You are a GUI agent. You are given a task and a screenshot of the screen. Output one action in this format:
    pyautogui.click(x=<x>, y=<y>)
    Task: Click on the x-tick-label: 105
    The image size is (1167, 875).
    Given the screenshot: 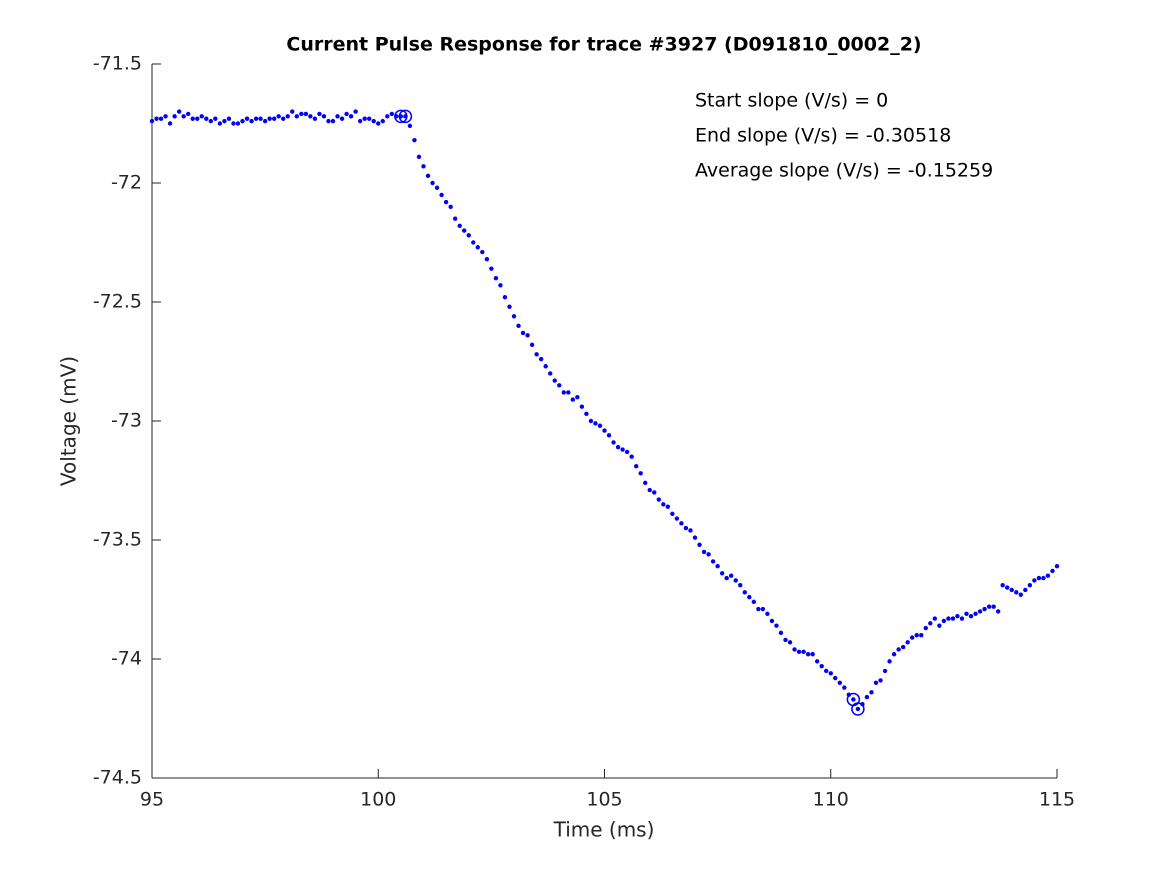 What is the action you would take?
    pyautogui.click(x=604, y=800)
    